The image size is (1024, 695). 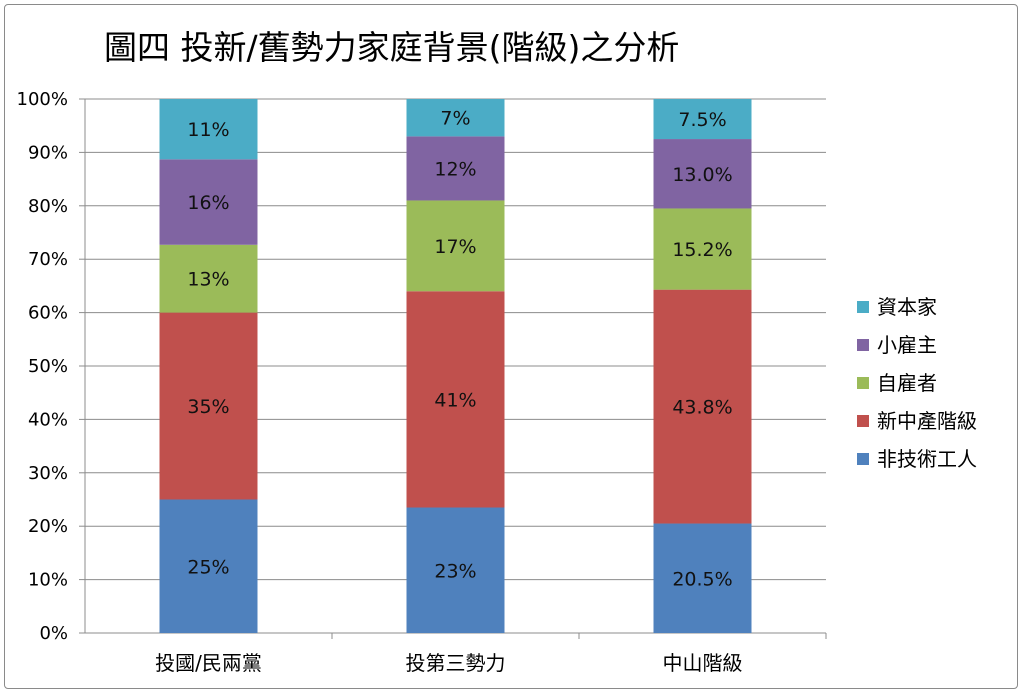 I want to click on x-category-label: 投國/民兩黨, so click(x=208, y=663).